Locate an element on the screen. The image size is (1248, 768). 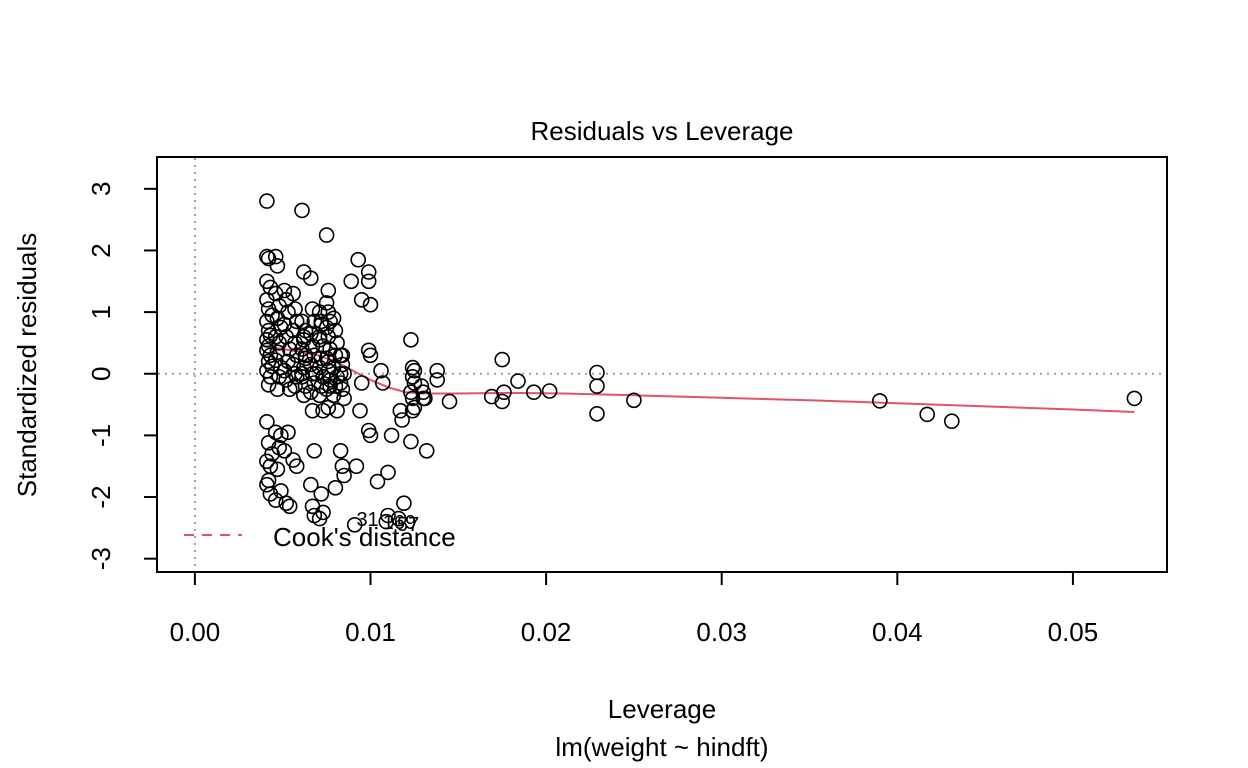
x-tick-label: 0.03 is located at coordinates (721, 632).